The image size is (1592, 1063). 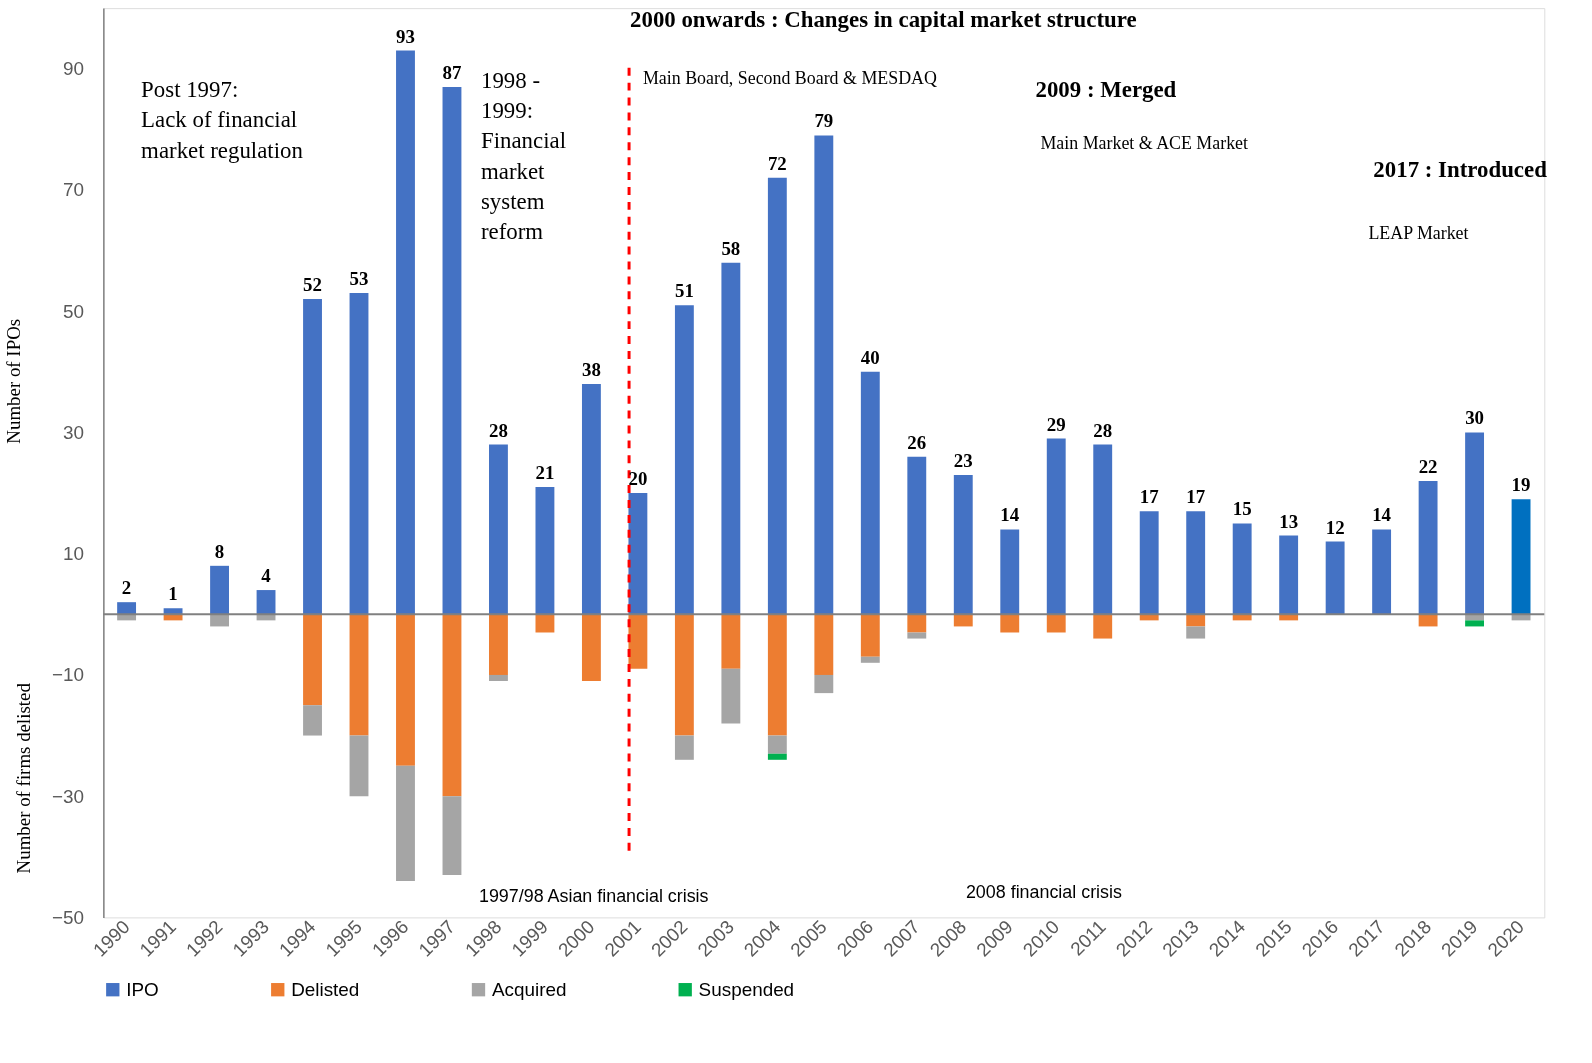 I want to click on data-label: 87, so click(x=452, y=72).